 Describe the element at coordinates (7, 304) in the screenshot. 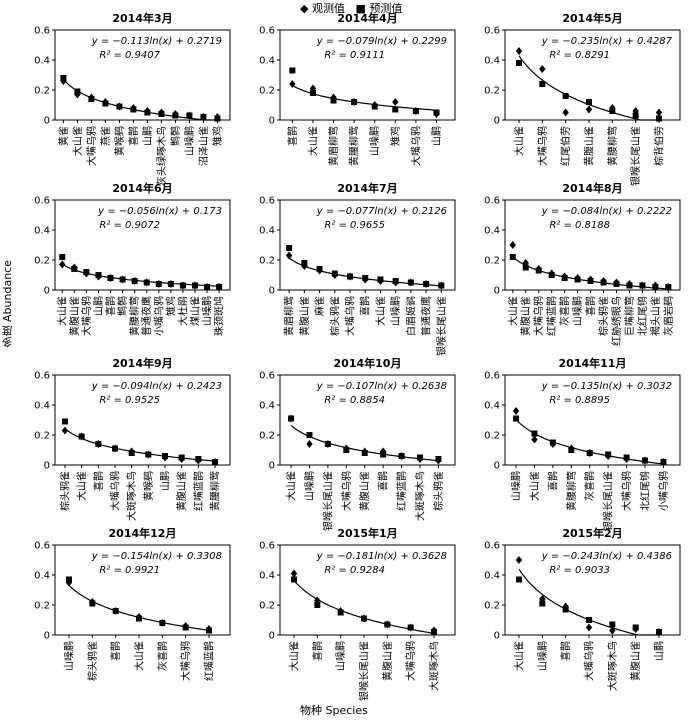

I see `y-axis-label: 多度 Abundance` at that location.